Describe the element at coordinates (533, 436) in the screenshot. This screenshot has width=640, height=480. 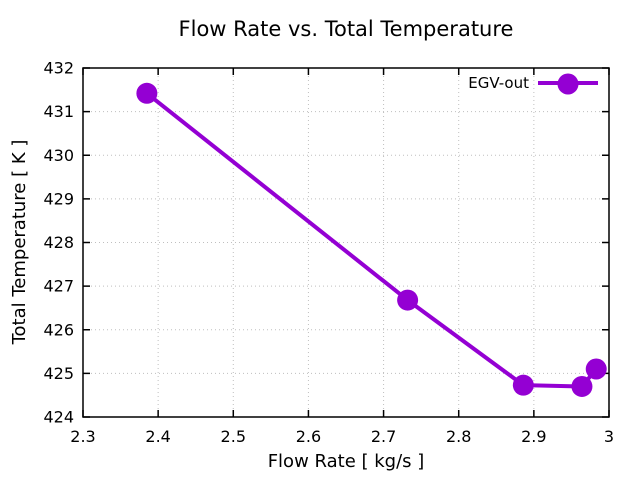
I see `x-tick-label: 2.9` at that location.